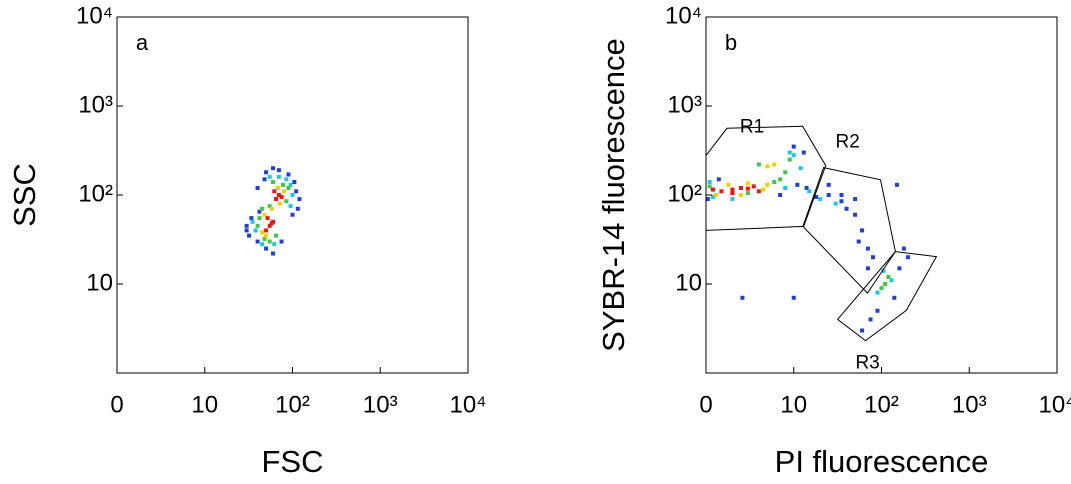 This screenshot has height=484, width=1071. Describe the element at coordinates (731, 42) in the screenshot. I see `panel-label: b` at that location.